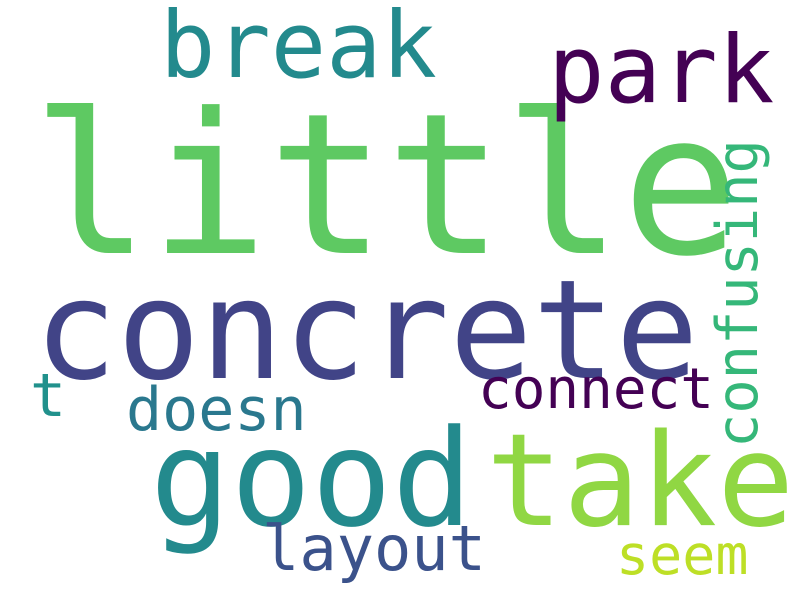 This screenshot has height=600, width=800. What do you see at coordinates (48, 396) in the screenshot?
I see `word-t: t` at bounding box center [48, 396].